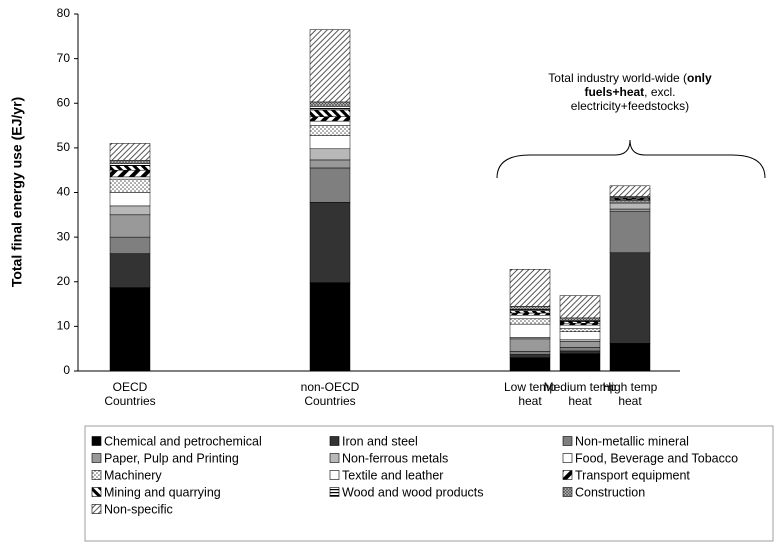 The height and width of the screenshot is (542, 774). Describe the element at coordinates (130, 394) in the screenshot. I see `x-tick-label: OECD Countries` at that location.